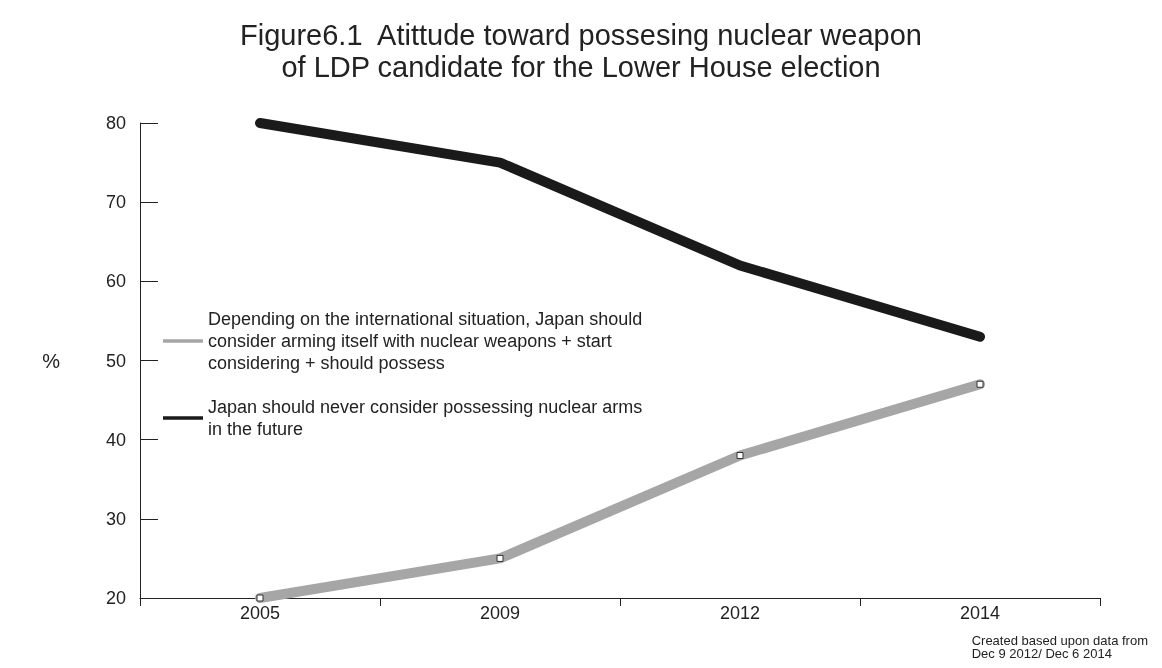  What do you see at coordinates (980, 613) in the screenshot?
I see `x-tick-label: 2014` at bounding box center [980, 613].